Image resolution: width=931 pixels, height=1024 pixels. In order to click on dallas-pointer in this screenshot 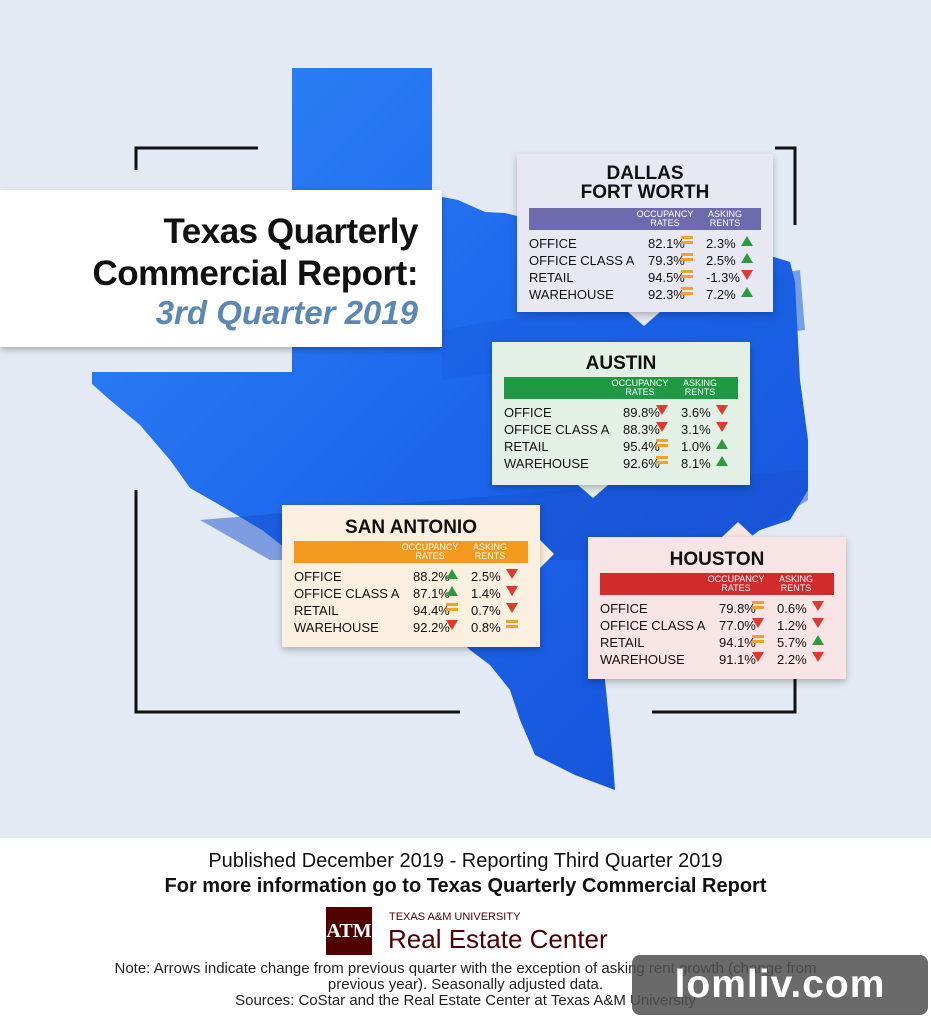, I will do `click(644, 319)`.